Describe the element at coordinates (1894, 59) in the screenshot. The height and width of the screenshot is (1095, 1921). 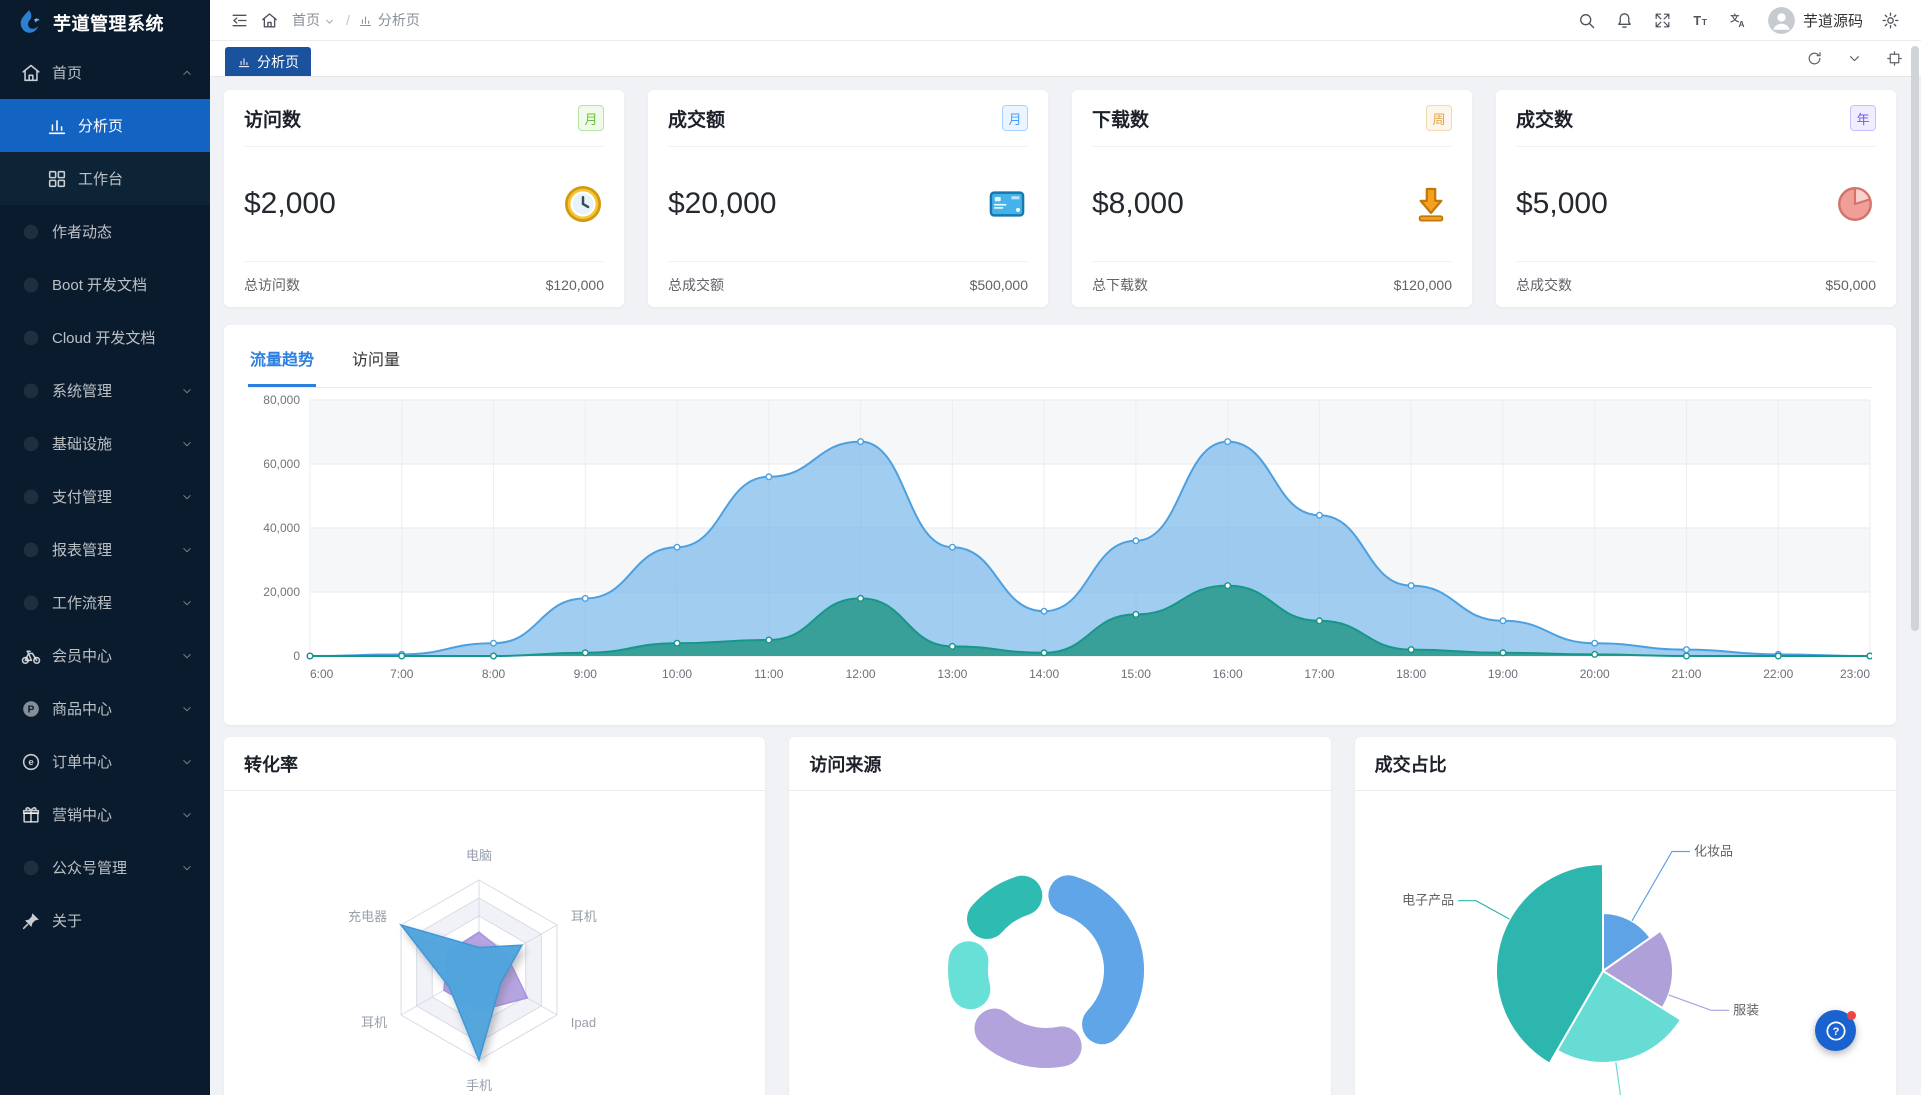
I see `maximize-button` at that location.